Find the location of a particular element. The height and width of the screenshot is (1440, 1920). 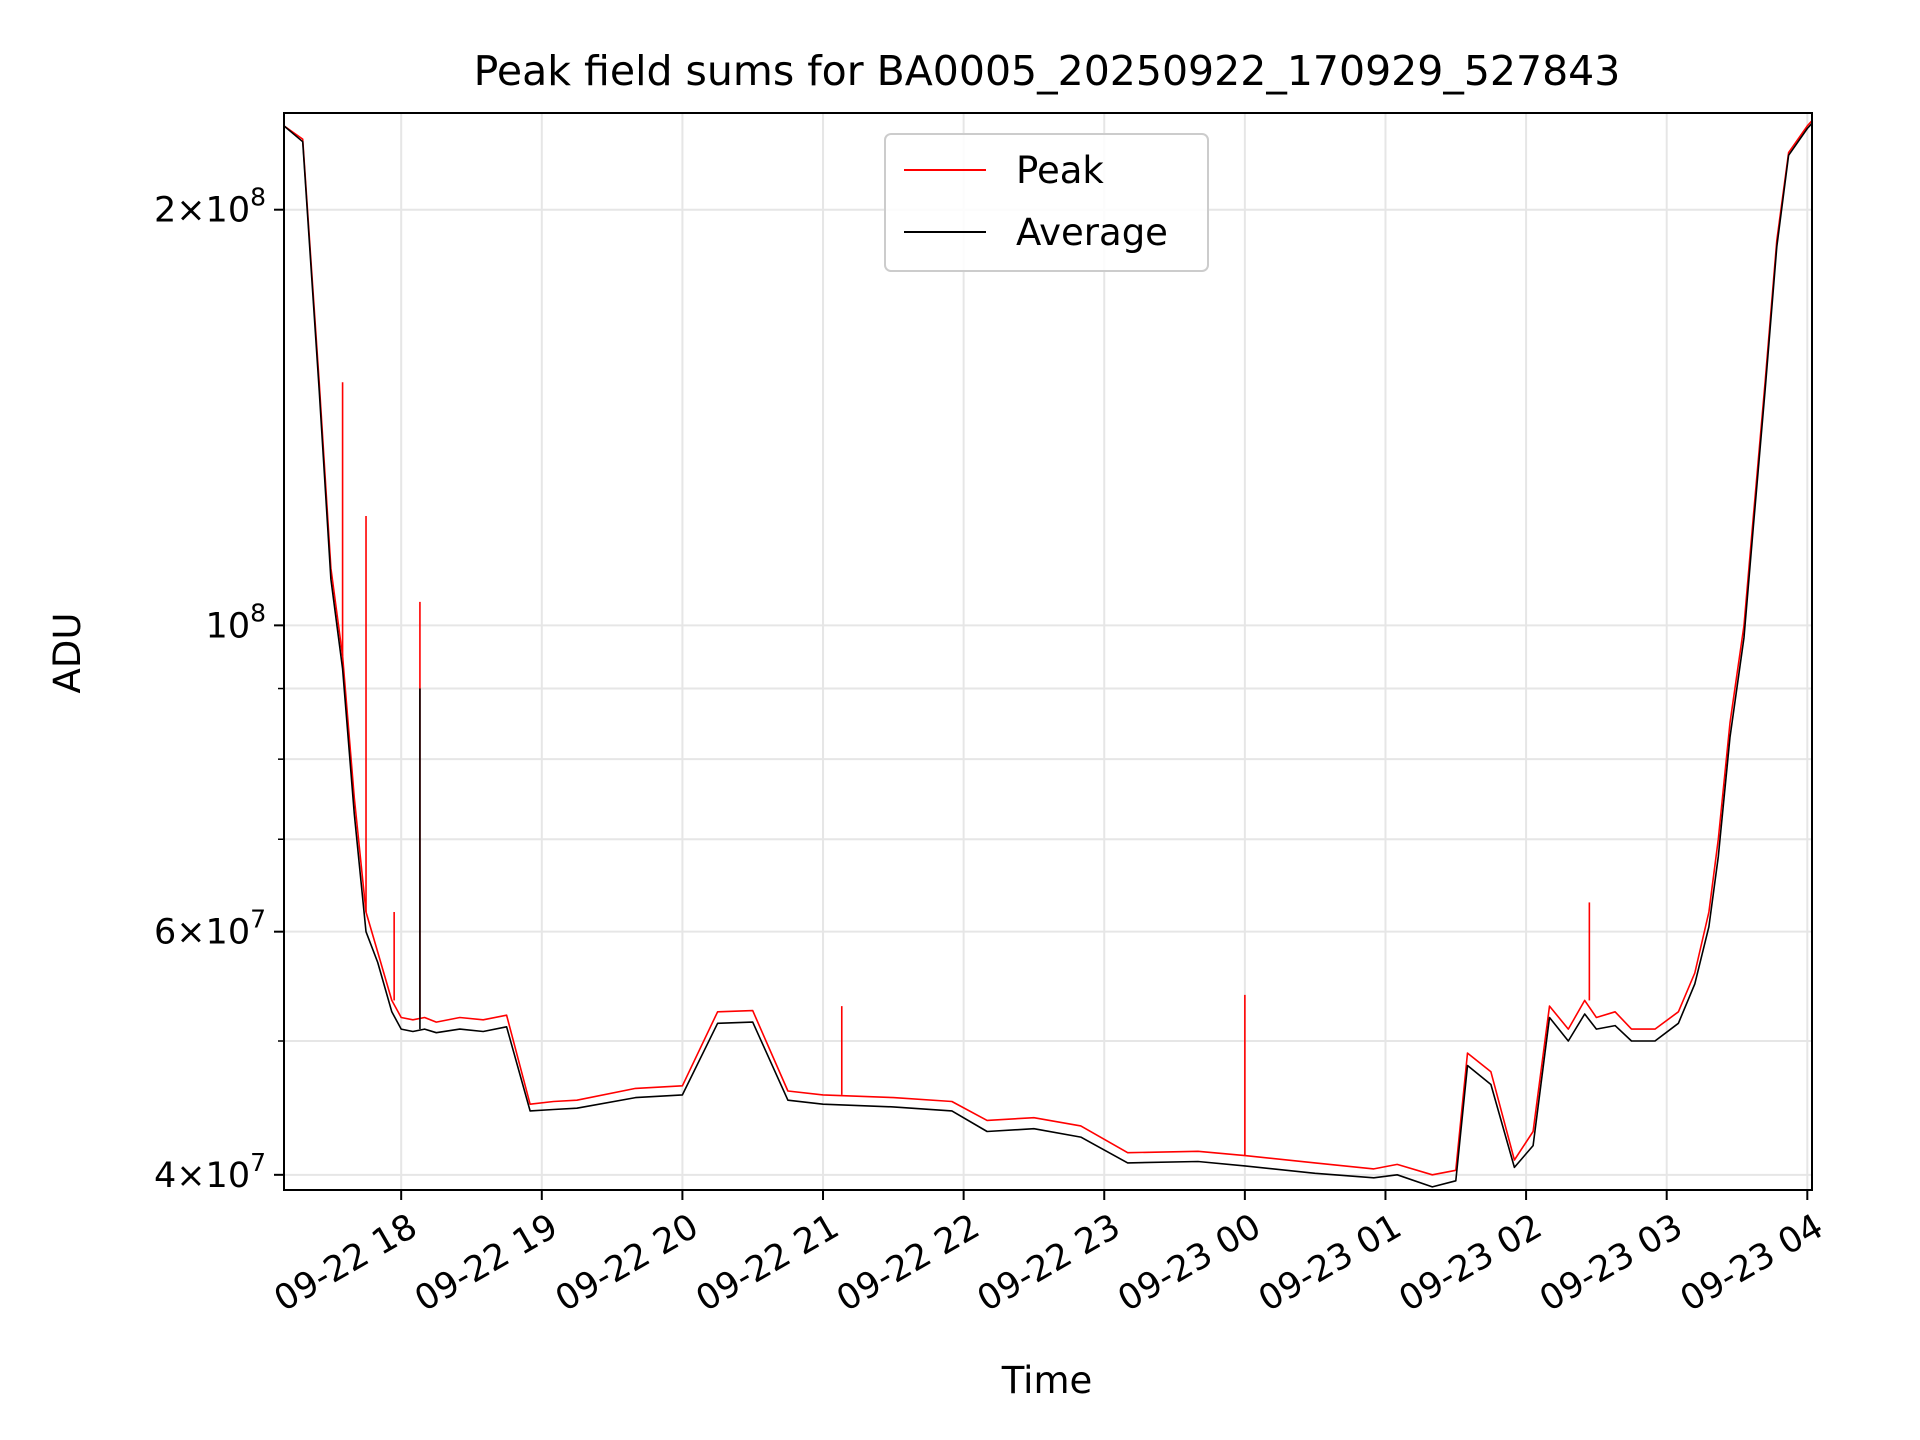

y-tick-label: 2×108 is located at coordinates (210, 207).